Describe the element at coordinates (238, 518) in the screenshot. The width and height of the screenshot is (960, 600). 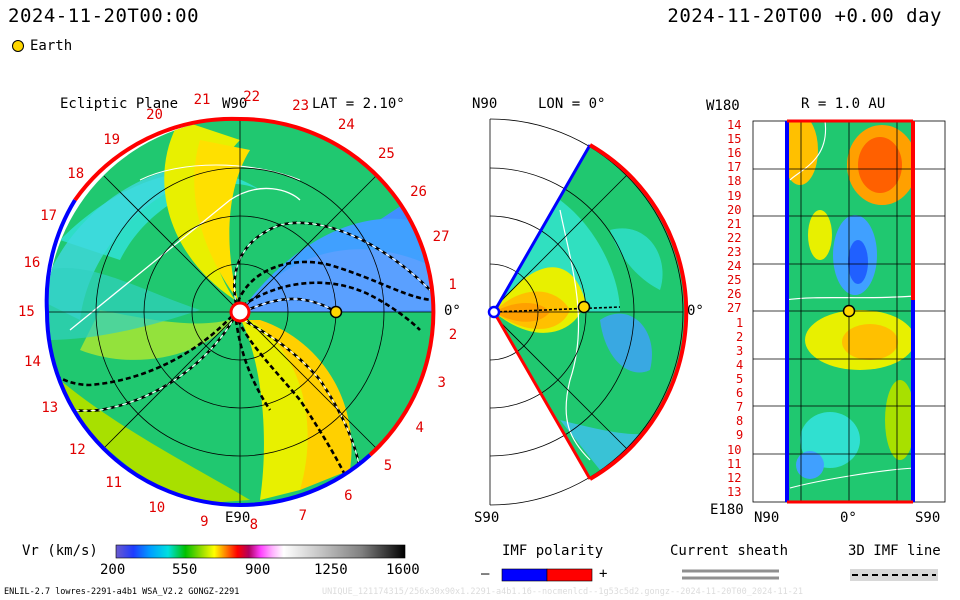
I see `ecliptic-bottom-label: E90` at that location.